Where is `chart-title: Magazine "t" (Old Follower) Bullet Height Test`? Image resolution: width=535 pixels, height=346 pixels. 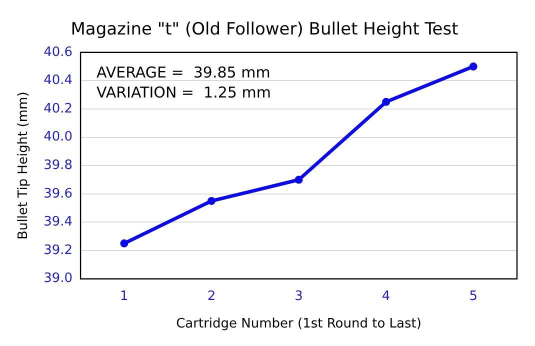
chart-title: Magazine "t" (Old Follower) Bullet Height Test is located at coordinates (264, 30).